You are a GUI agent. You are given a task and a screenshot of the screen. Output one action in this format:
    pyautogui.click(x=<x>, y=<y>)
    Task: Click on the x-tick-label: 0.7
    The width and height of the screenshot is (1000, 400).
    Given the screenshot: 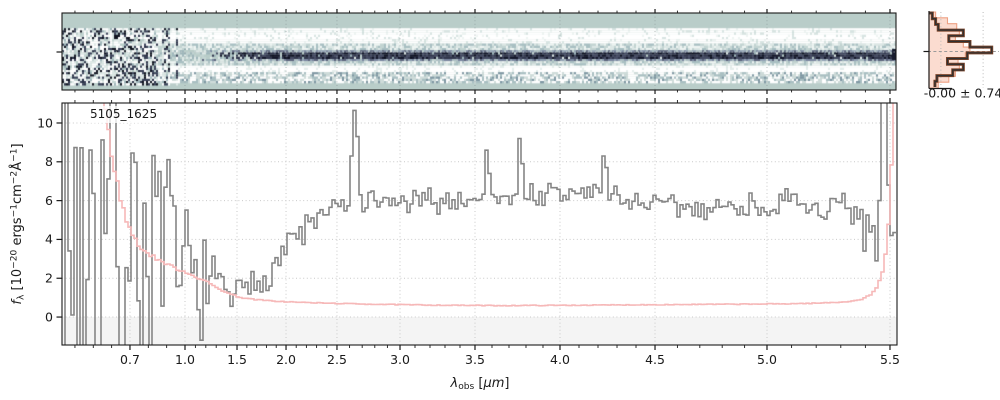 What is the action you would take?
    pyautogui.click(x=130, y=359)
    